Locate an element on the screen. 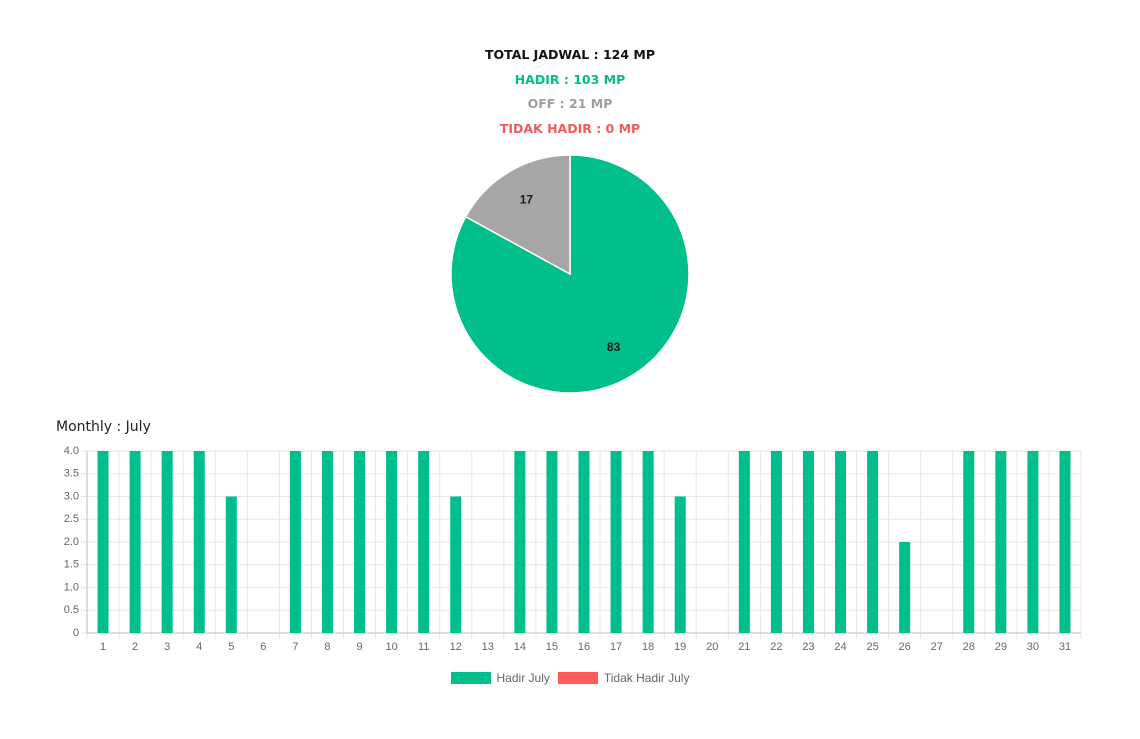 This screenshot has width=1140, height=739. off-text: OFF : 21 MP is located at coordinates (570, 103).